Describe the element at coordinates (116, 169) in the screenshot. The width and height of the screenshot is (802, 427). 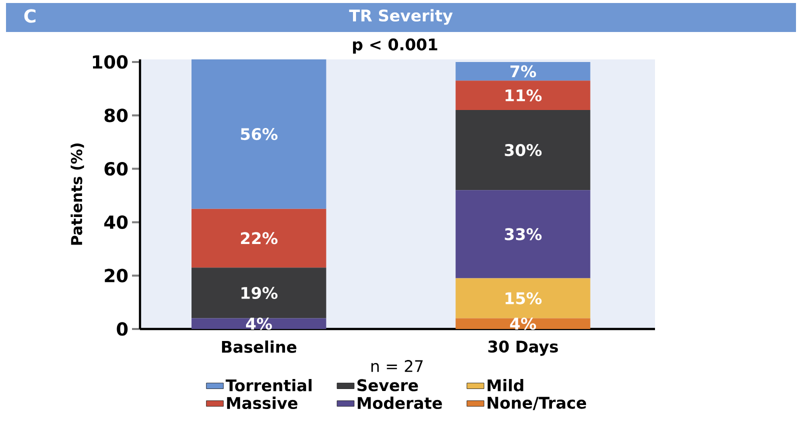
I see `y-tick-label: 60` at that location.